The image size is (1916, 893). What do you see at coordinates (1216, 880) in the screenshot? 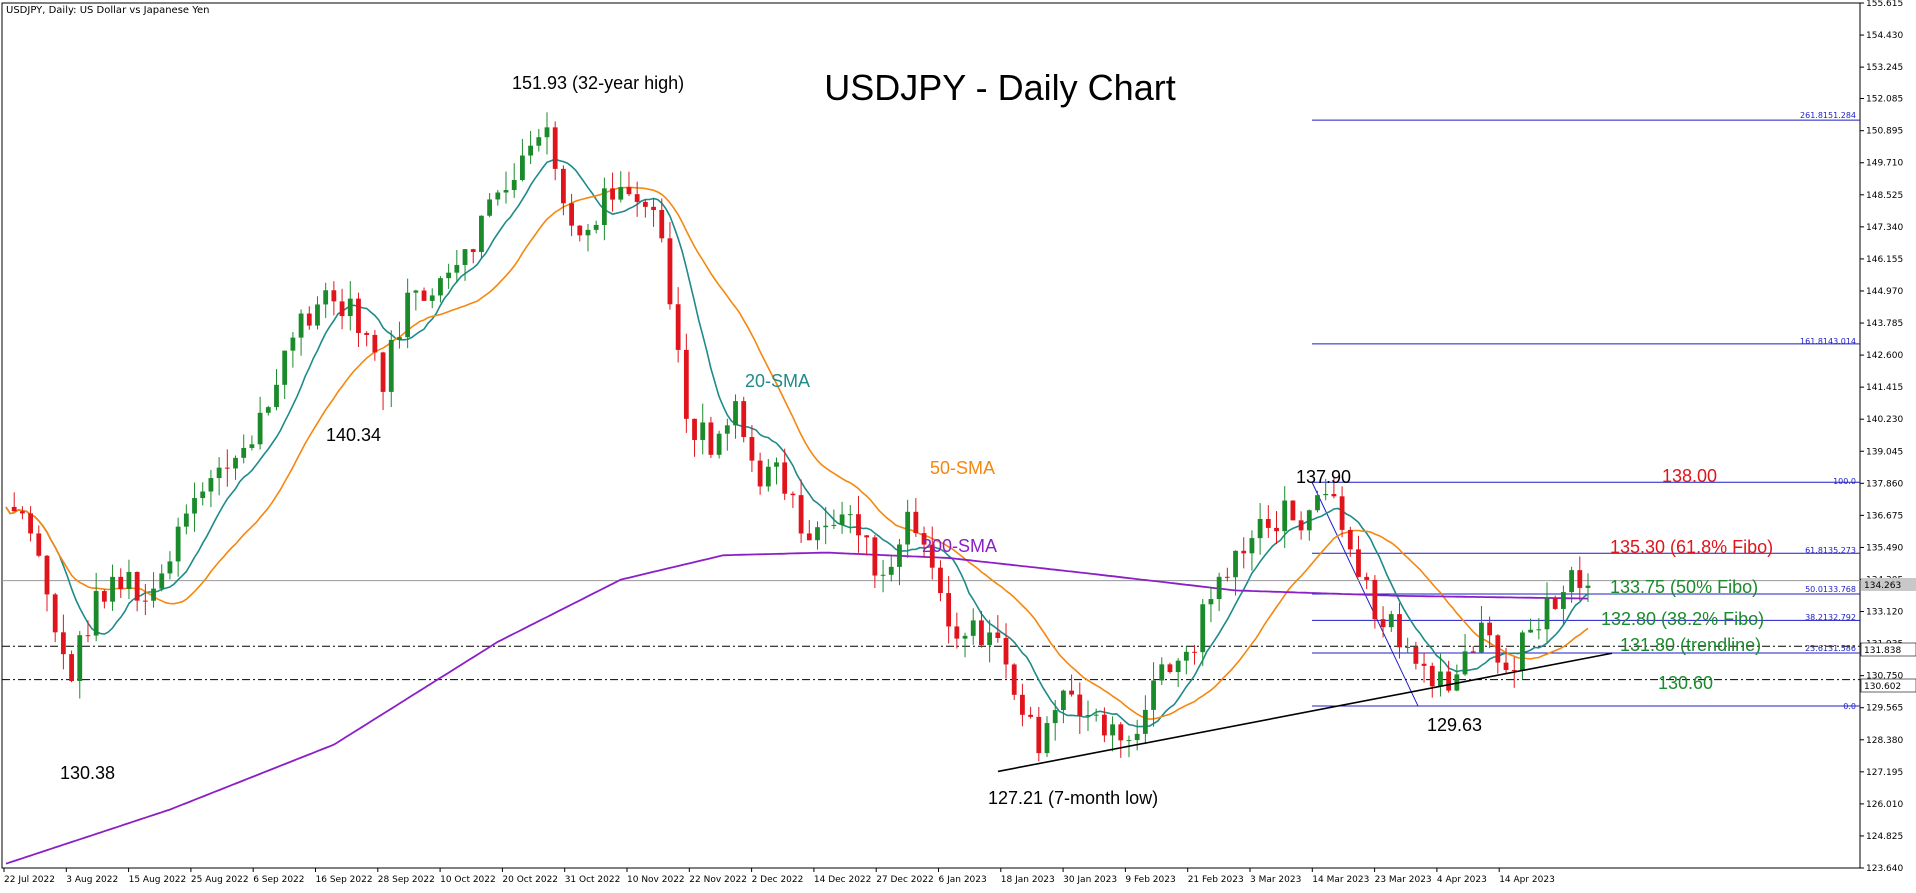
I see `x-tick-label: 21 Feb 2023` at bounding box center [1216, 880].